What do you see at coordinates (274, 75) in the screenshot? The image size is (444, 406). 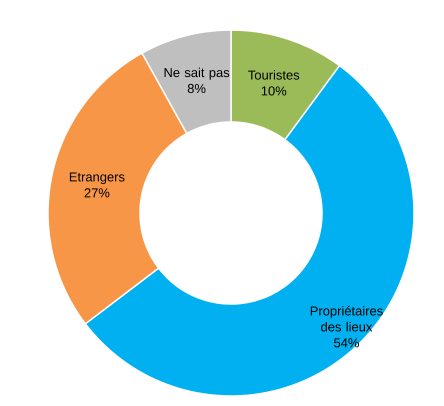 I see `slice-label: Touristes` at bounding box center [274, 75].